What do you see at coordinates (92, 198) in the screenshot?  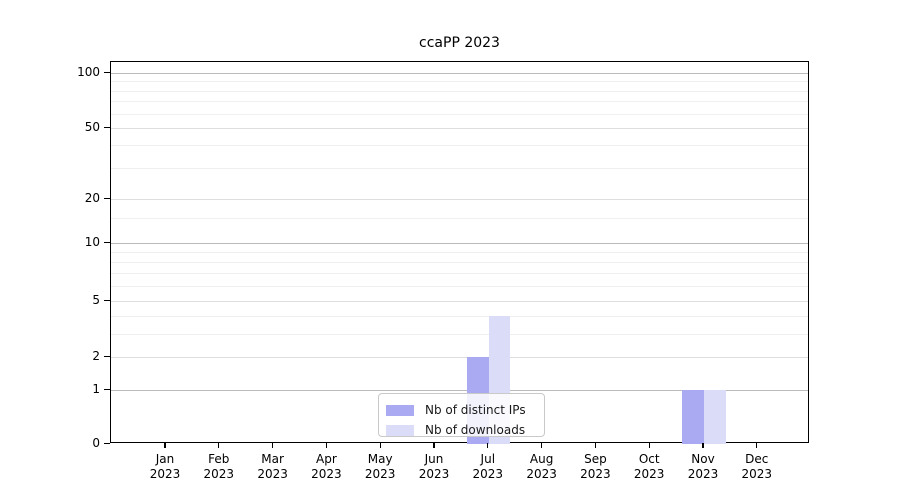 I see `y-tick-label: 20` at bounding box center [92, 198].